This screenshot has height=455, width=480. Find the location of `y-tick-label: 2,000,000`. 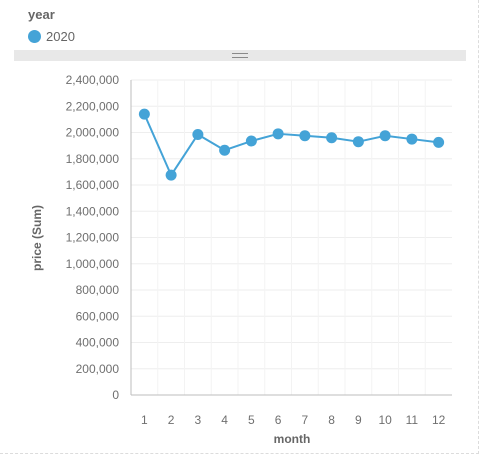

y-tick-label: 2,000,000 is located at coordinates (93, 133).